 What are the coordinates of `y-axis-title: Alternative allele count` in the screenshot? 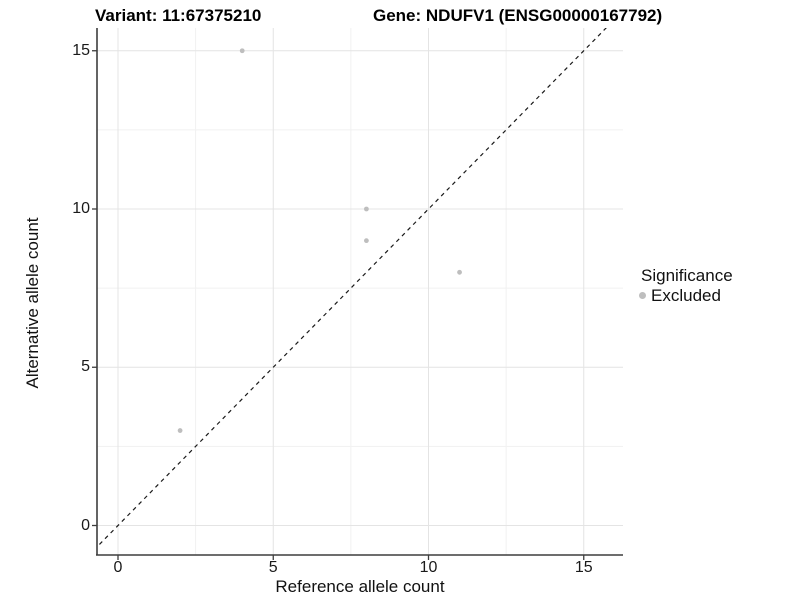 It's located at (32, 303).